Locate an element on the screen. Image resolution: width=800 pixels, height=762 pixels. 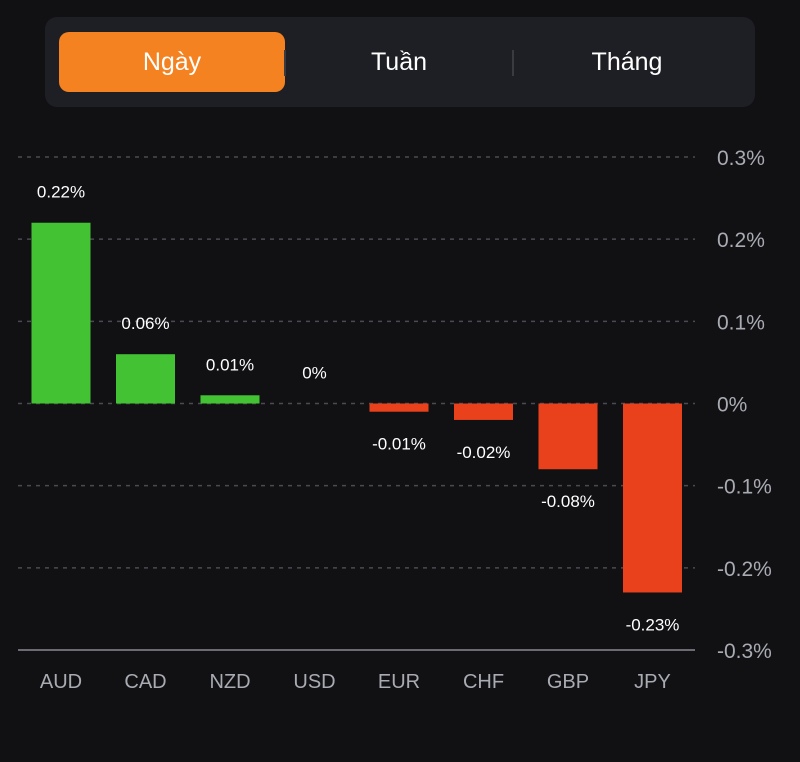
y-tick-label: 0.3% is located at coordinates (741, 158).